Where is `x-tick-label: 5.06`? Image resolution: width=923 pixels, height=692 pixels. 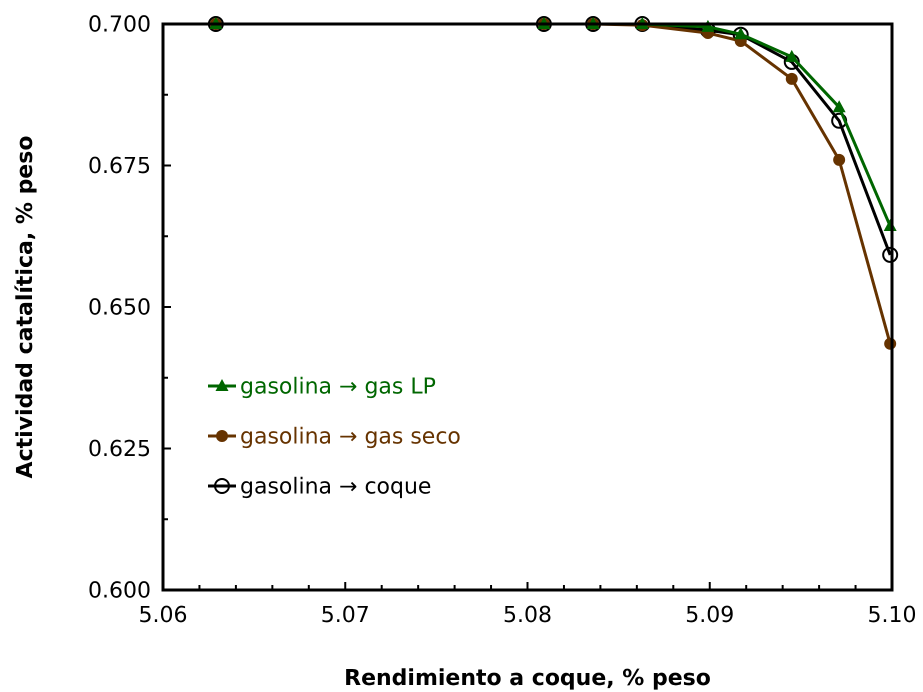 x-tick-label: 5.06 is located at coordinates (163, 615).